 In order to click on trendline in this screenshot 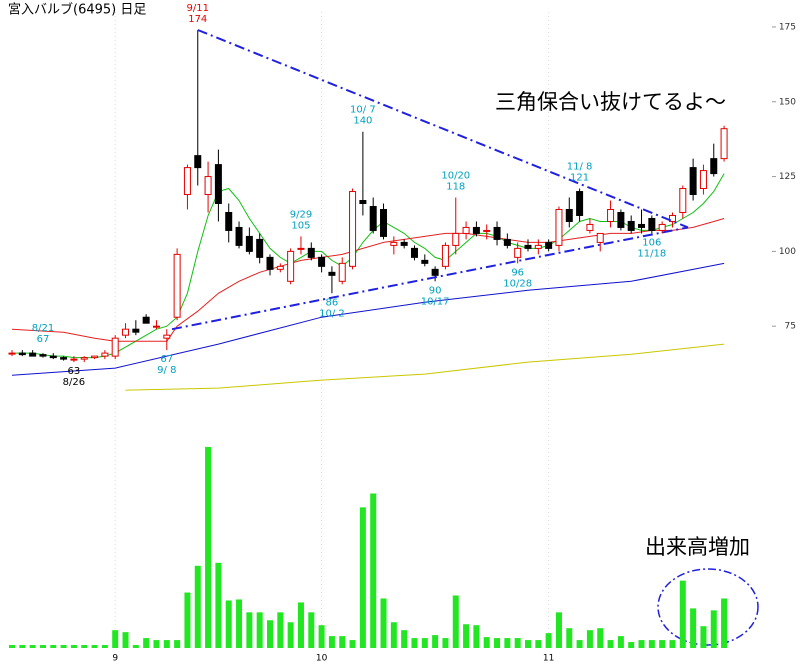, I will do `click(430, 278)`.